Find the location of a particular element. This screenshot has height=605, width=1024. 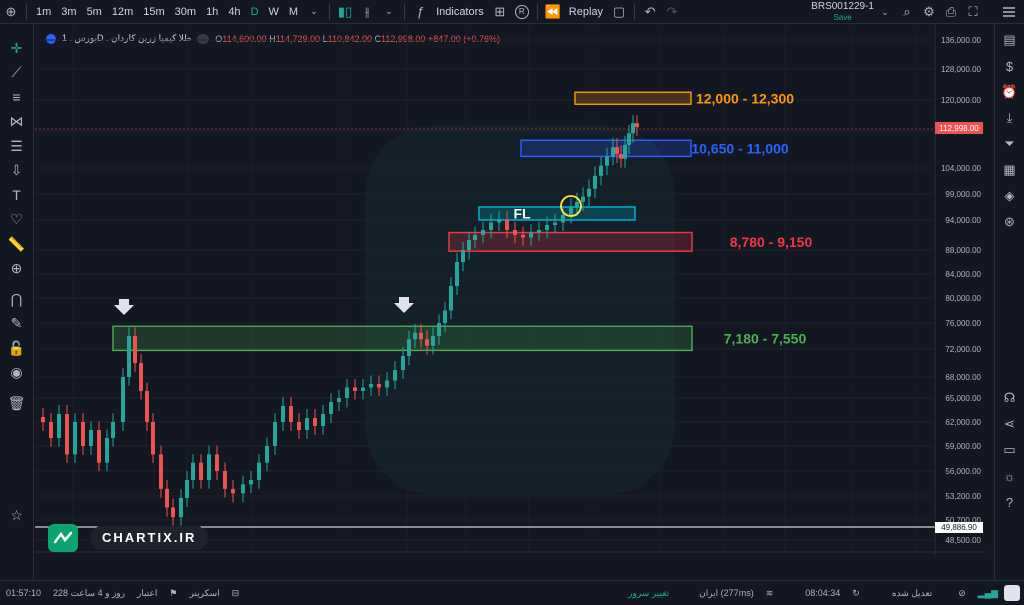

server-change-button: تغییر سرور is located at coordinates (649, 592).